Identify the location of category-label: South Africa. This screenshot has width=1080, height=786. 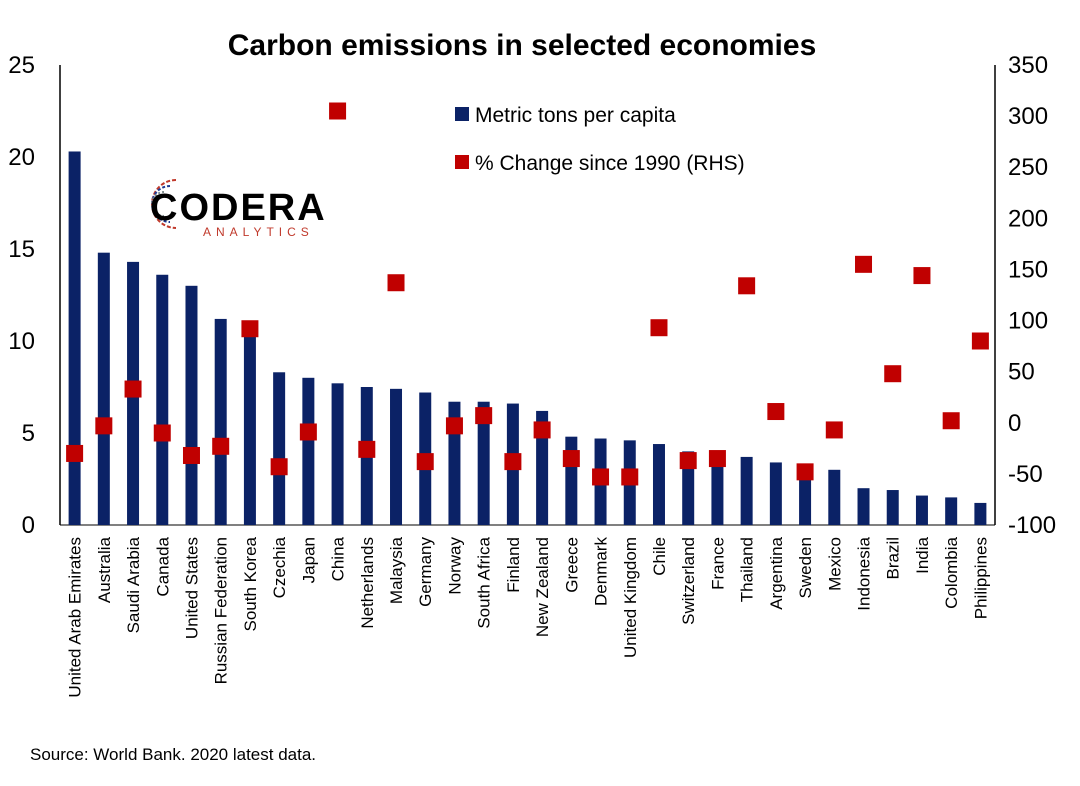
(484, 582).